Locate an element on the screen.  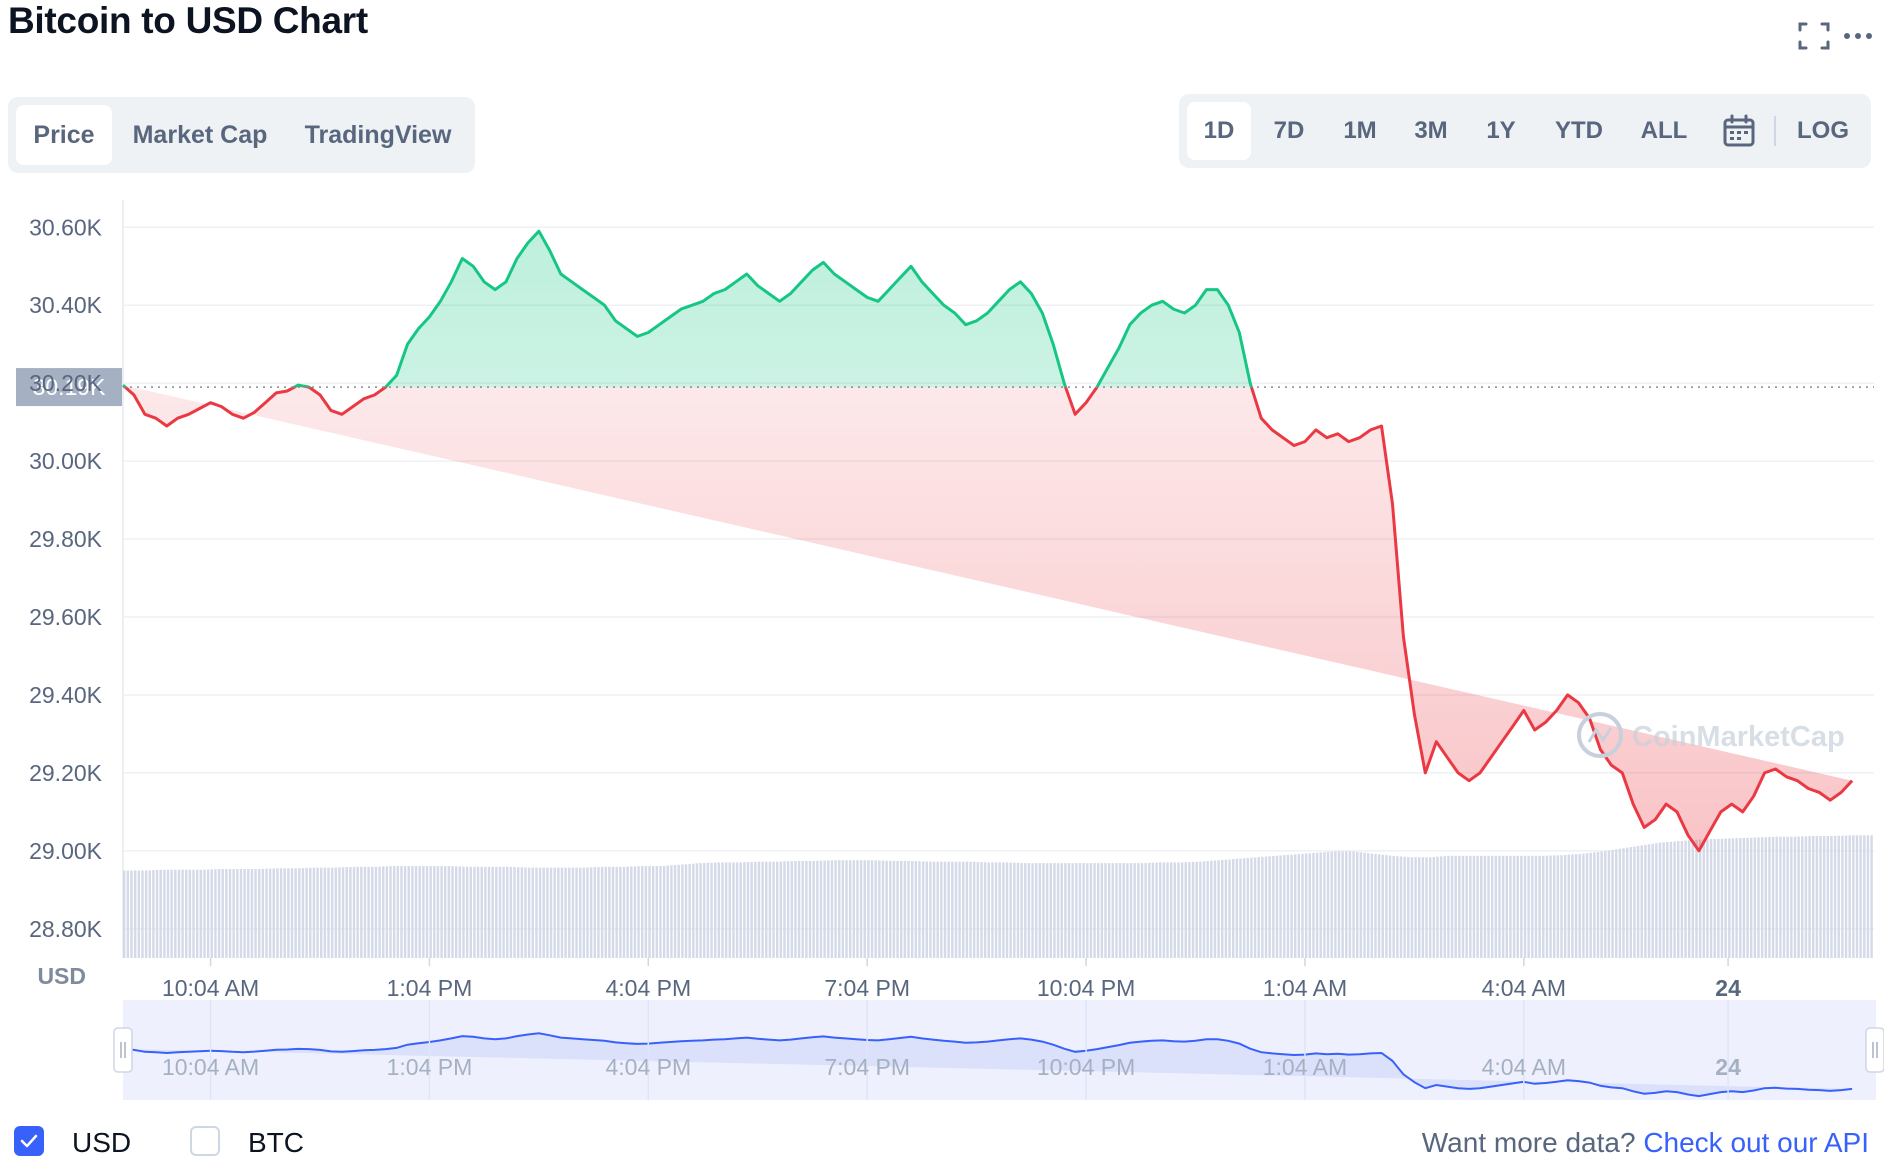
y-tick-label: 29.60K is located at coordinates (66, 617).